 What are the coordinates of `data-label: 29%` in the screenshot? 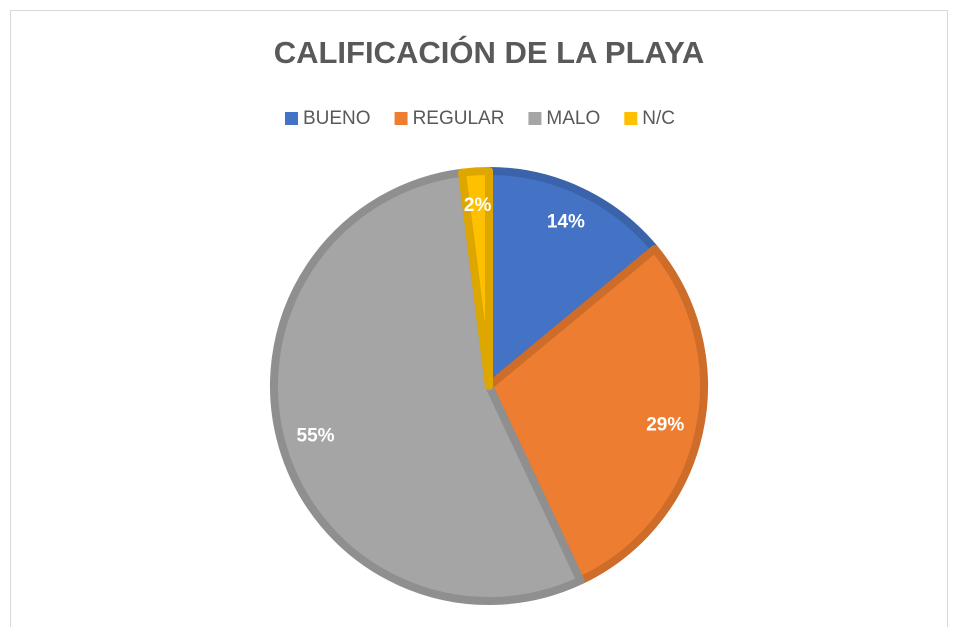 It's located at (665, 424).